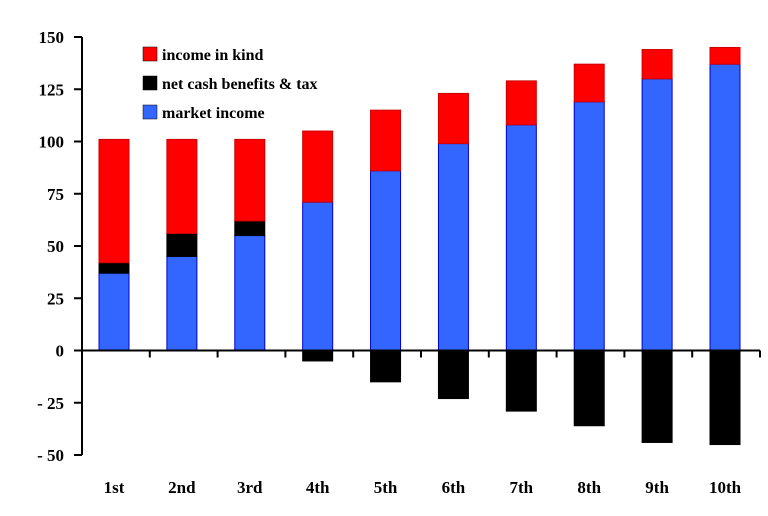  I want to click on y-tick-label: 125, so click(52, 89).